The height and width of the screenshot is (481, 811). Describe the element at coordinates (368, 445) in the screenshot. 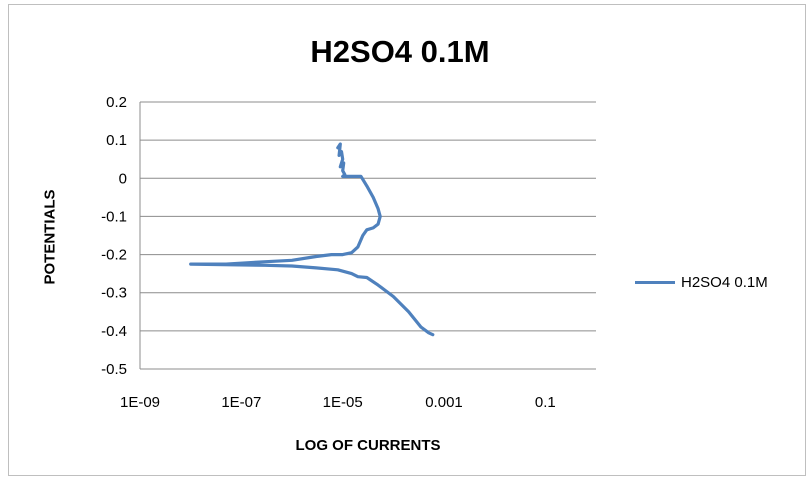

I see `x-axis-label: LOG OF CURRENTS` at that location.